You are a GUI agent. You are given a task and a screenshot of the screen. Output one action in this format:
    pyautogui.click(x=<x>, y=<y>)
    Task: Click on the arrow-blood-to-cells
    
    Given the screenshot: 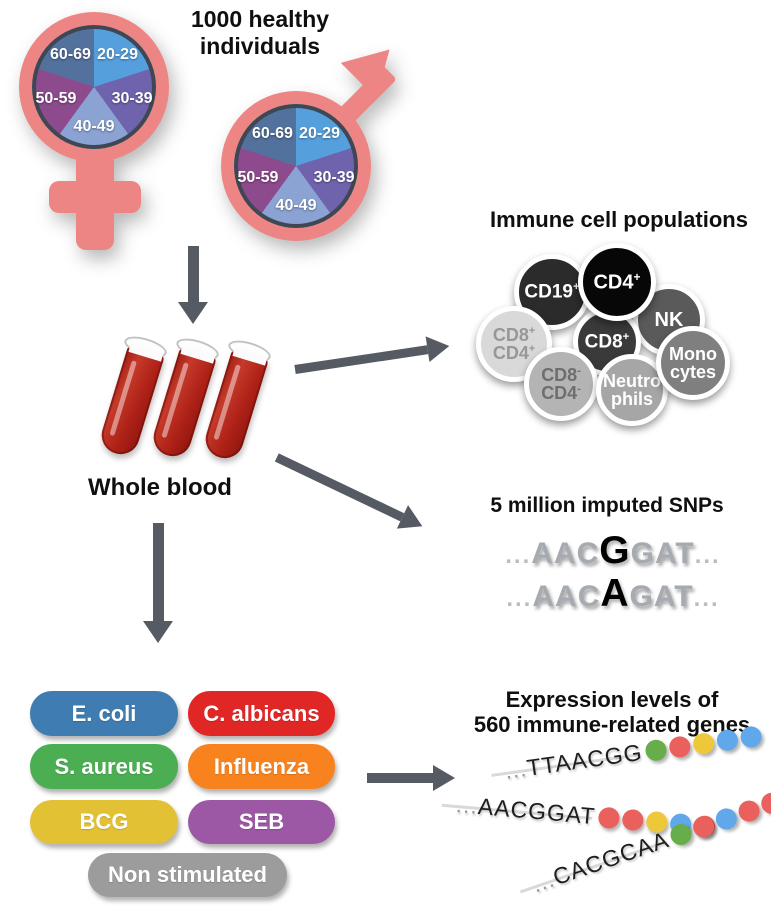 What is the action you would take?
    pyautogui.click(x=372, y=357)
    